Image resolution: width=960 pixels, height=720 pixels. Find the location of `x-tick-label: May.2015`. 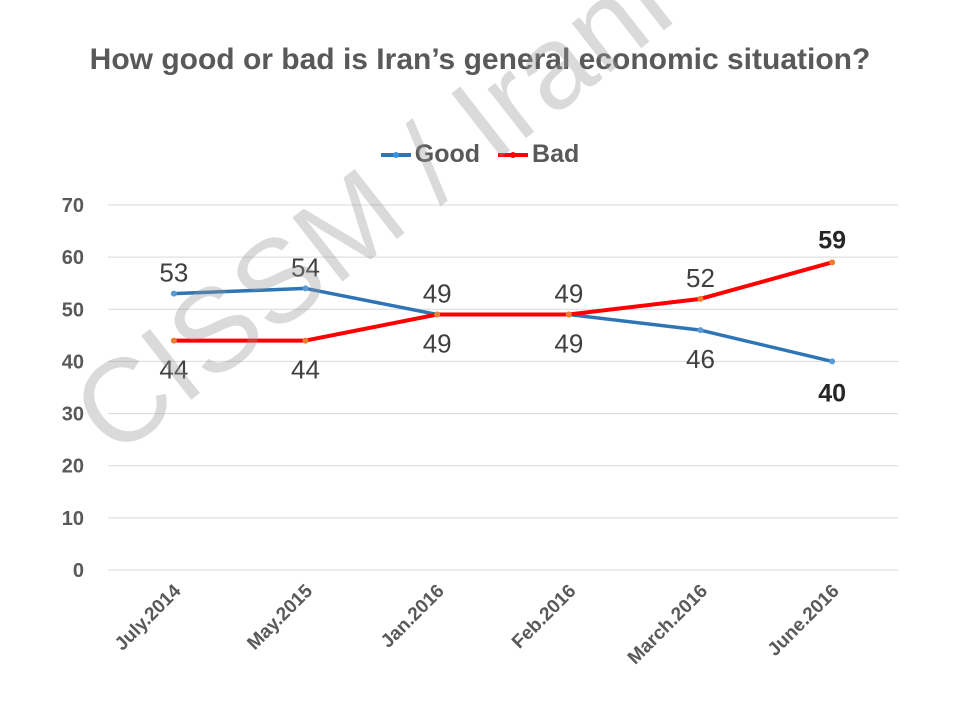

x-tick-label: May.2015 is located at coordinates (280, 617).